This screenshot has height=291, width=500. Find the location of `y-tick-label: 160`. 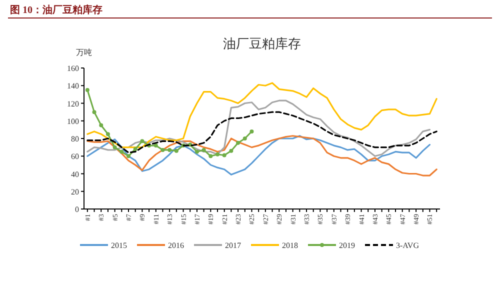

y-tick-label: 160 is located at coordinates (73, 68).